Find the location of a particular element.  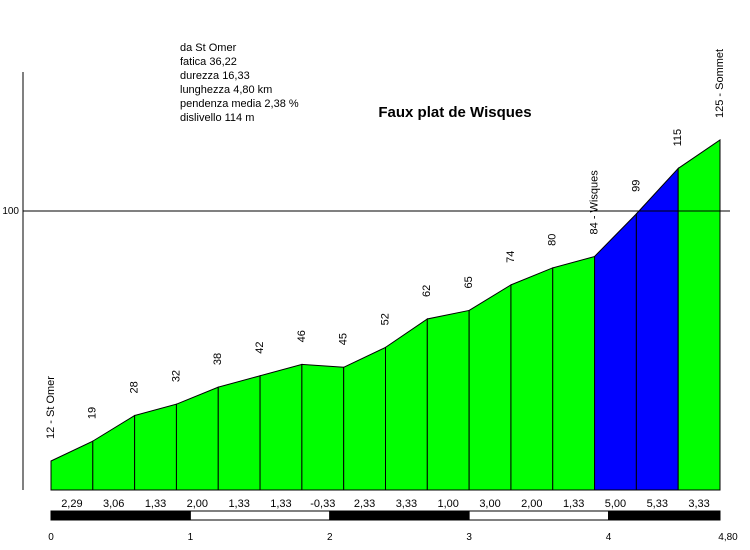

gradient-label: 2,29 is located at coordinates (71, 504).